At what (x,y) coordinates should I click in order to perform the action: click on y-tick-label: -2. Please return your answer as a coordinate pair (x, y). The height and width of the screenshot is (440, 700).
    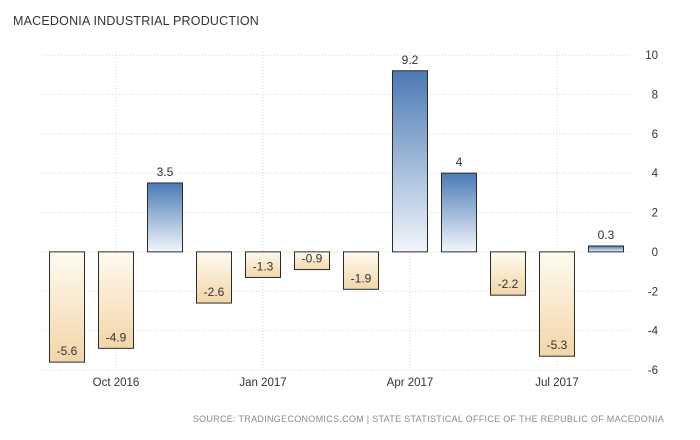
    Looking at the image, I should click on (653, 292).